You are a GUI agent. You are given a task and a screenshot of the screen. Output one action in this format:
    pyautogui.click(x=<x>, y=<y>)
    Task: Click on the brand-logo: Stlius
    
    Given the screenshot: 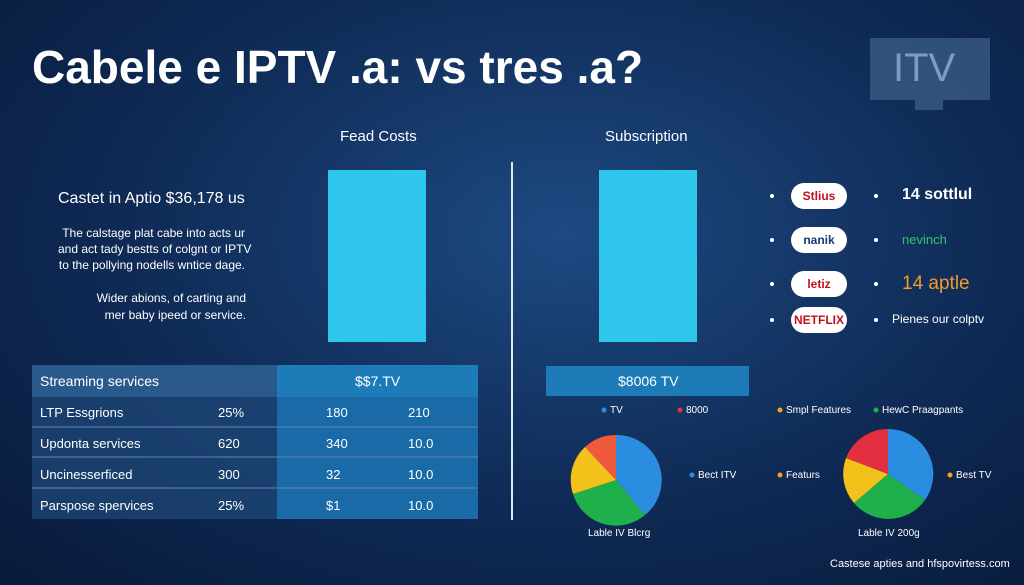 What is the action you would take?
    pyautogui.click(x=819, y=196)
    